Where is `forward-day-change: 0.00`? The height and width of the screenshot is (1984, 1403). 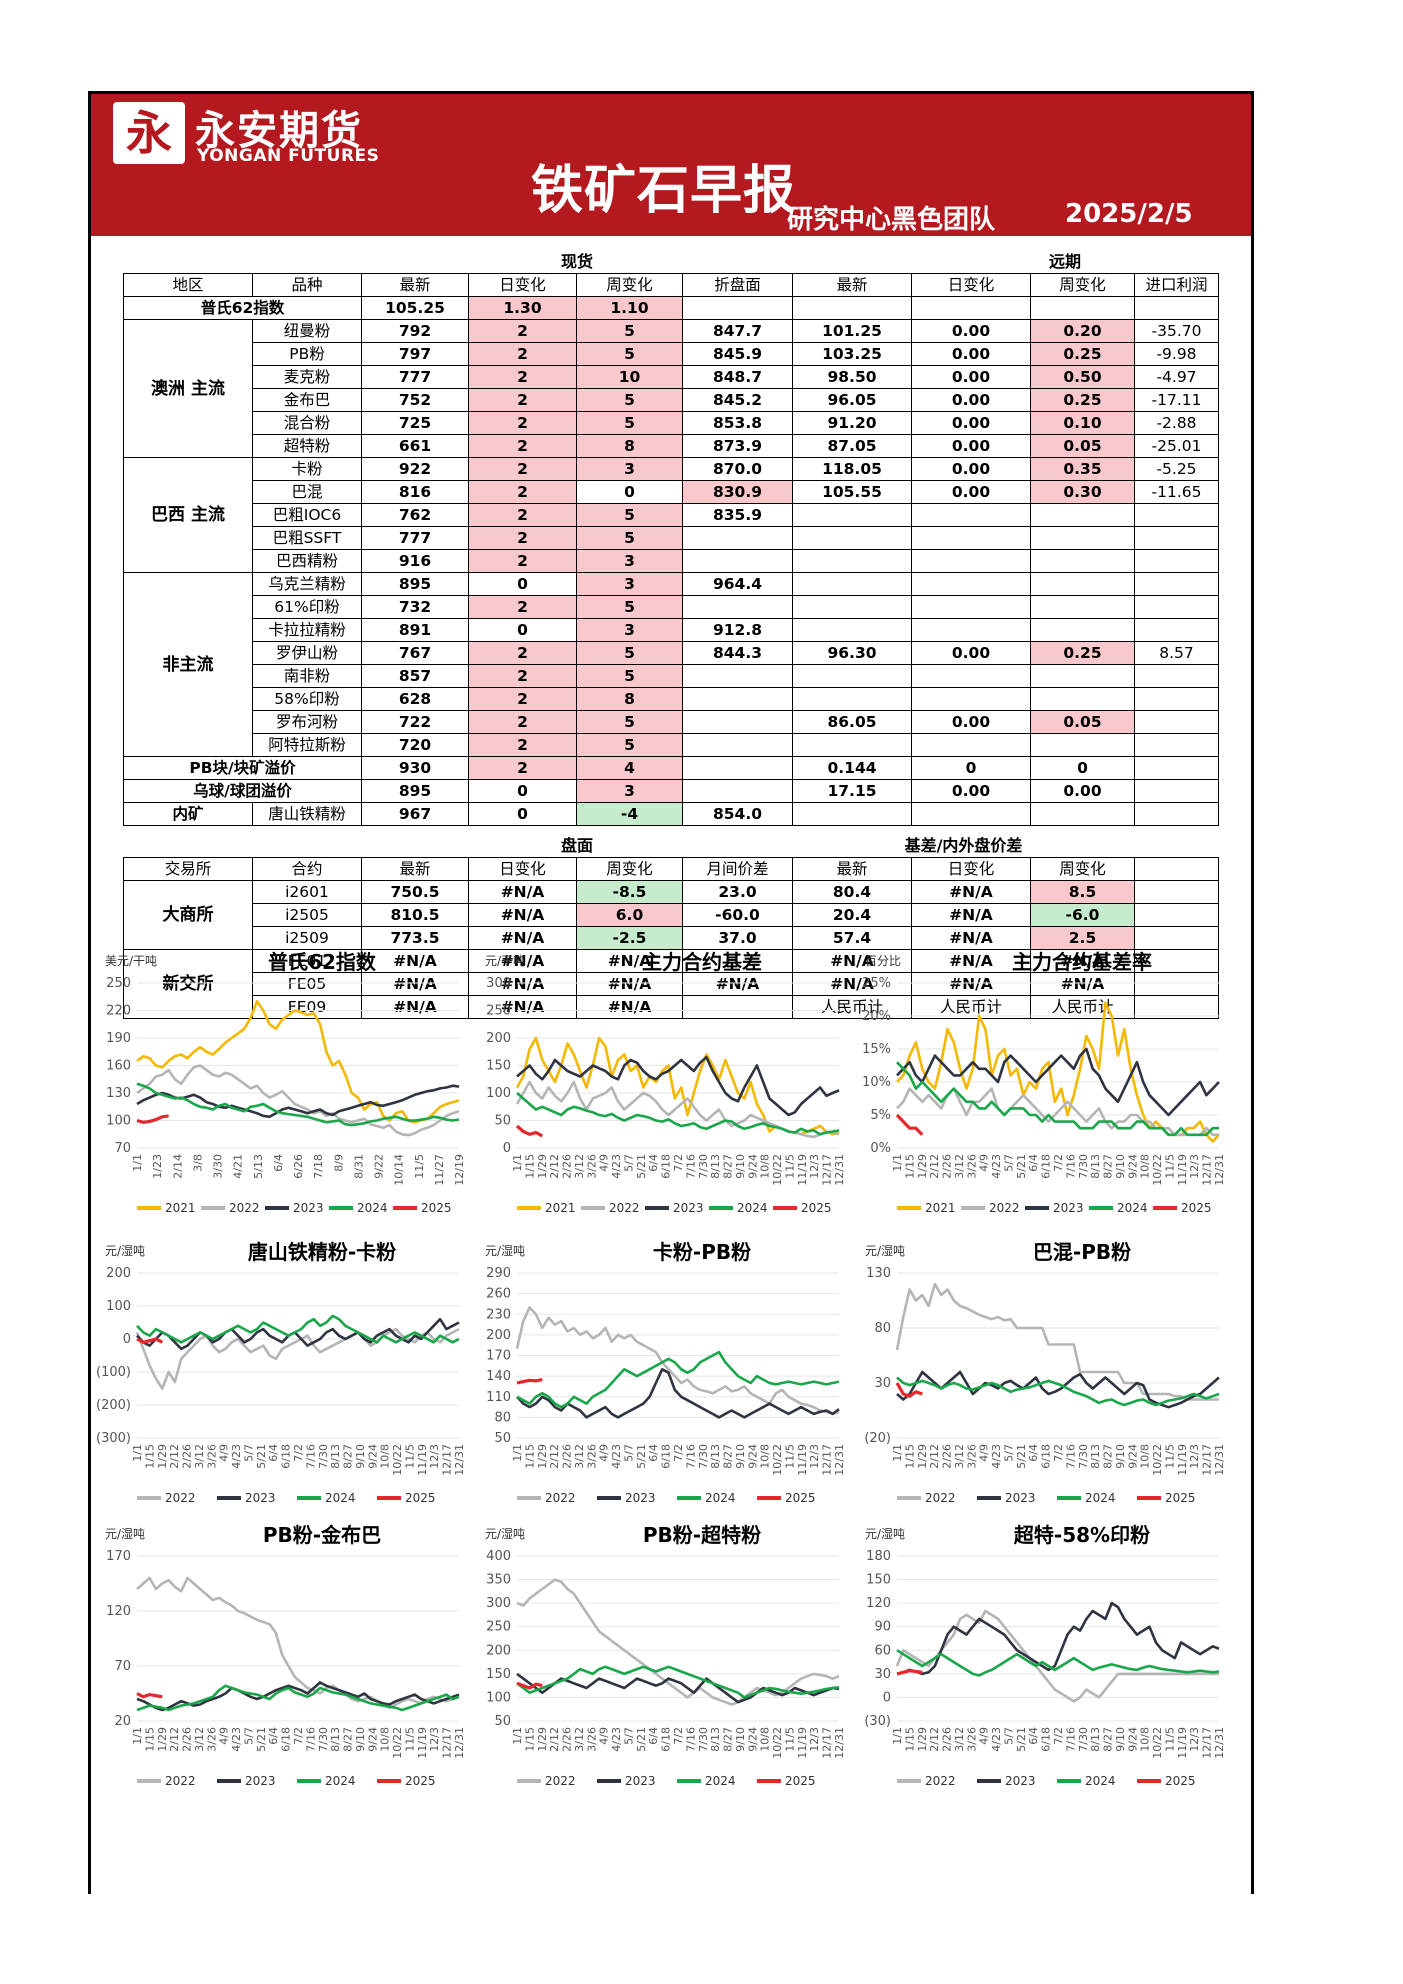
forward-day-change: 0.00 is located at coordinates (971, 653).